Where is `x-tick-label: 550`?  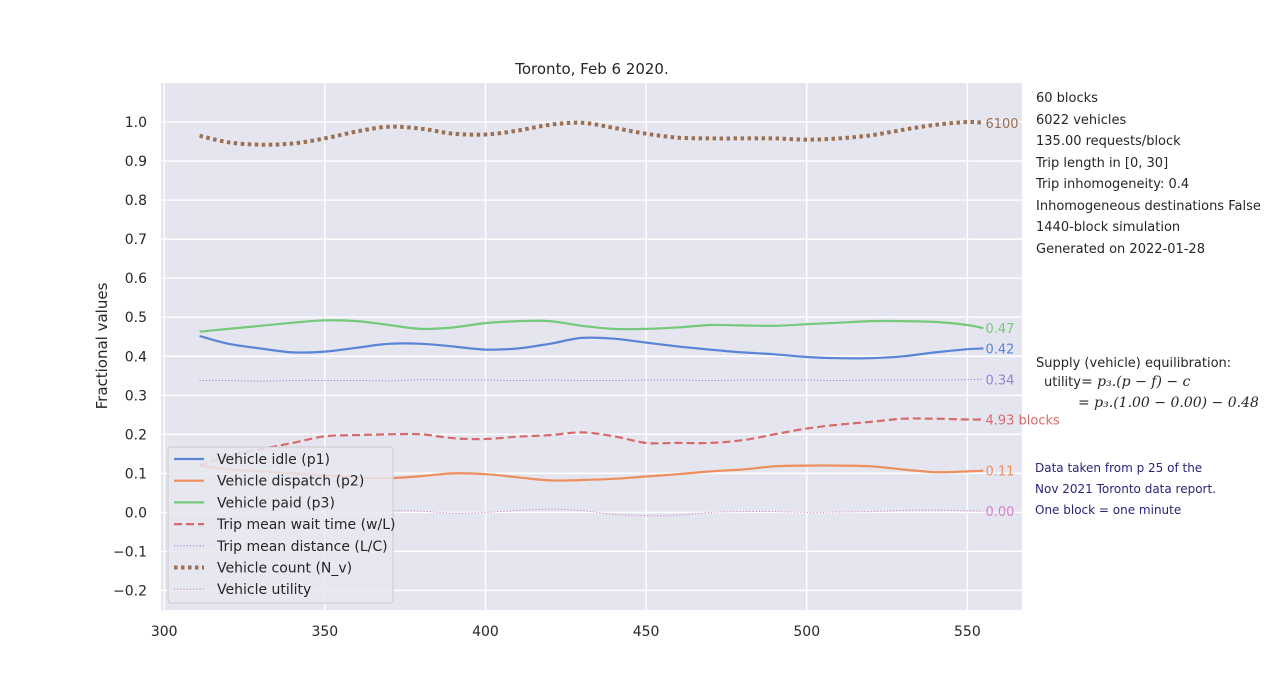
x-tick-label: 550 is located at coordinates (967, 632).